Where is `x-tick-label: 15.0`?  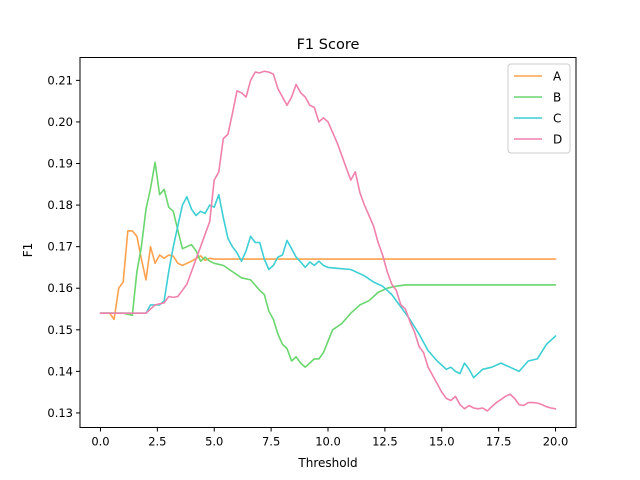 x-tick-label: 15.0 is located at coordinates (442, 442).